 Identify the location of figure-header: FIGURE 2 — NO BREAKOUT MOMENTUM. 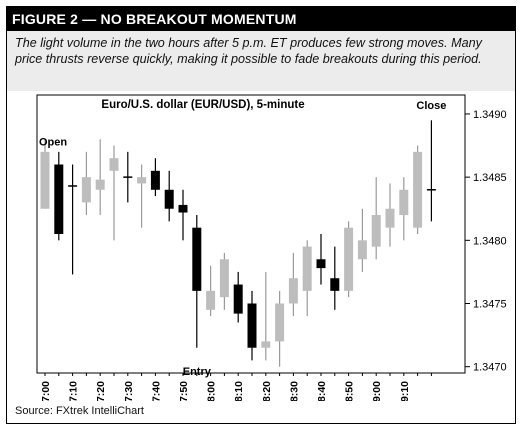
(261, 19).